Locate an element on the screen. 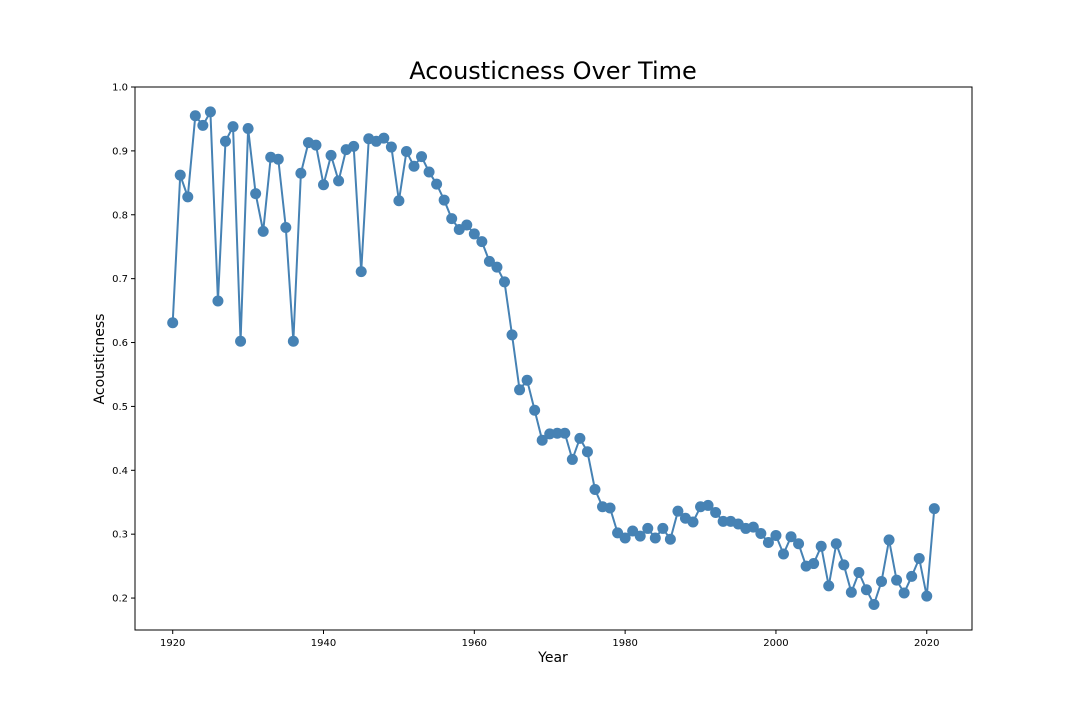 The width and height of the screenshot is (1080, 720). x-tick-label: 1980 is located at coordinates (624, 643).